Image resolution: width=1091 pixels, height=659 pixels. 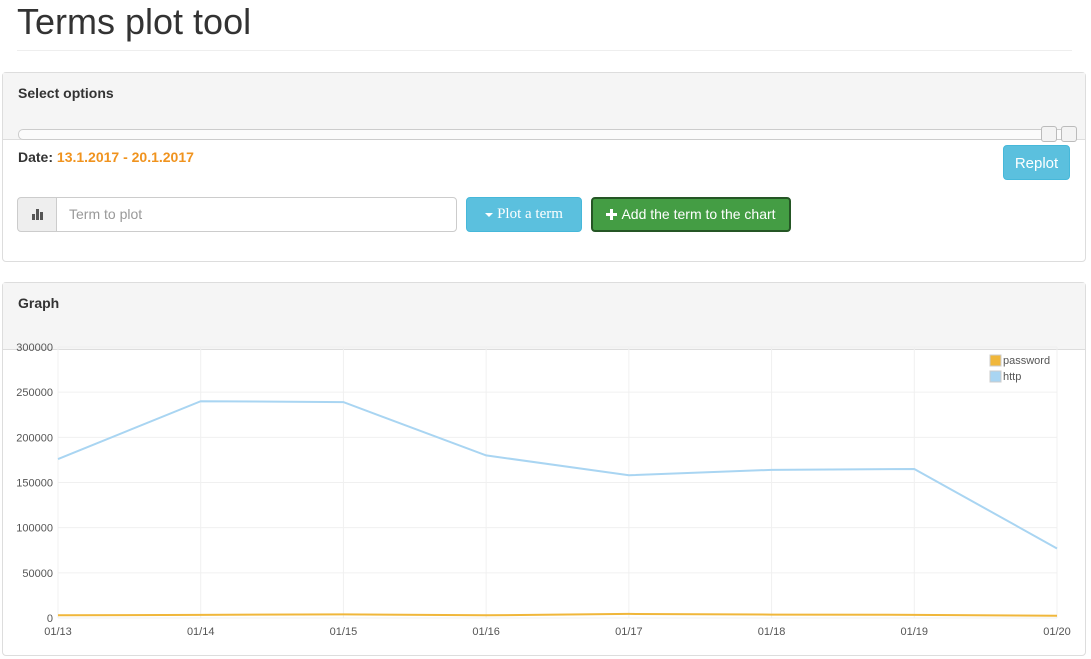 What do you see at coordinates (201, 632) in the screenshot?
I see `x-tick-label: 01/14` at bounding box center [201, 632].